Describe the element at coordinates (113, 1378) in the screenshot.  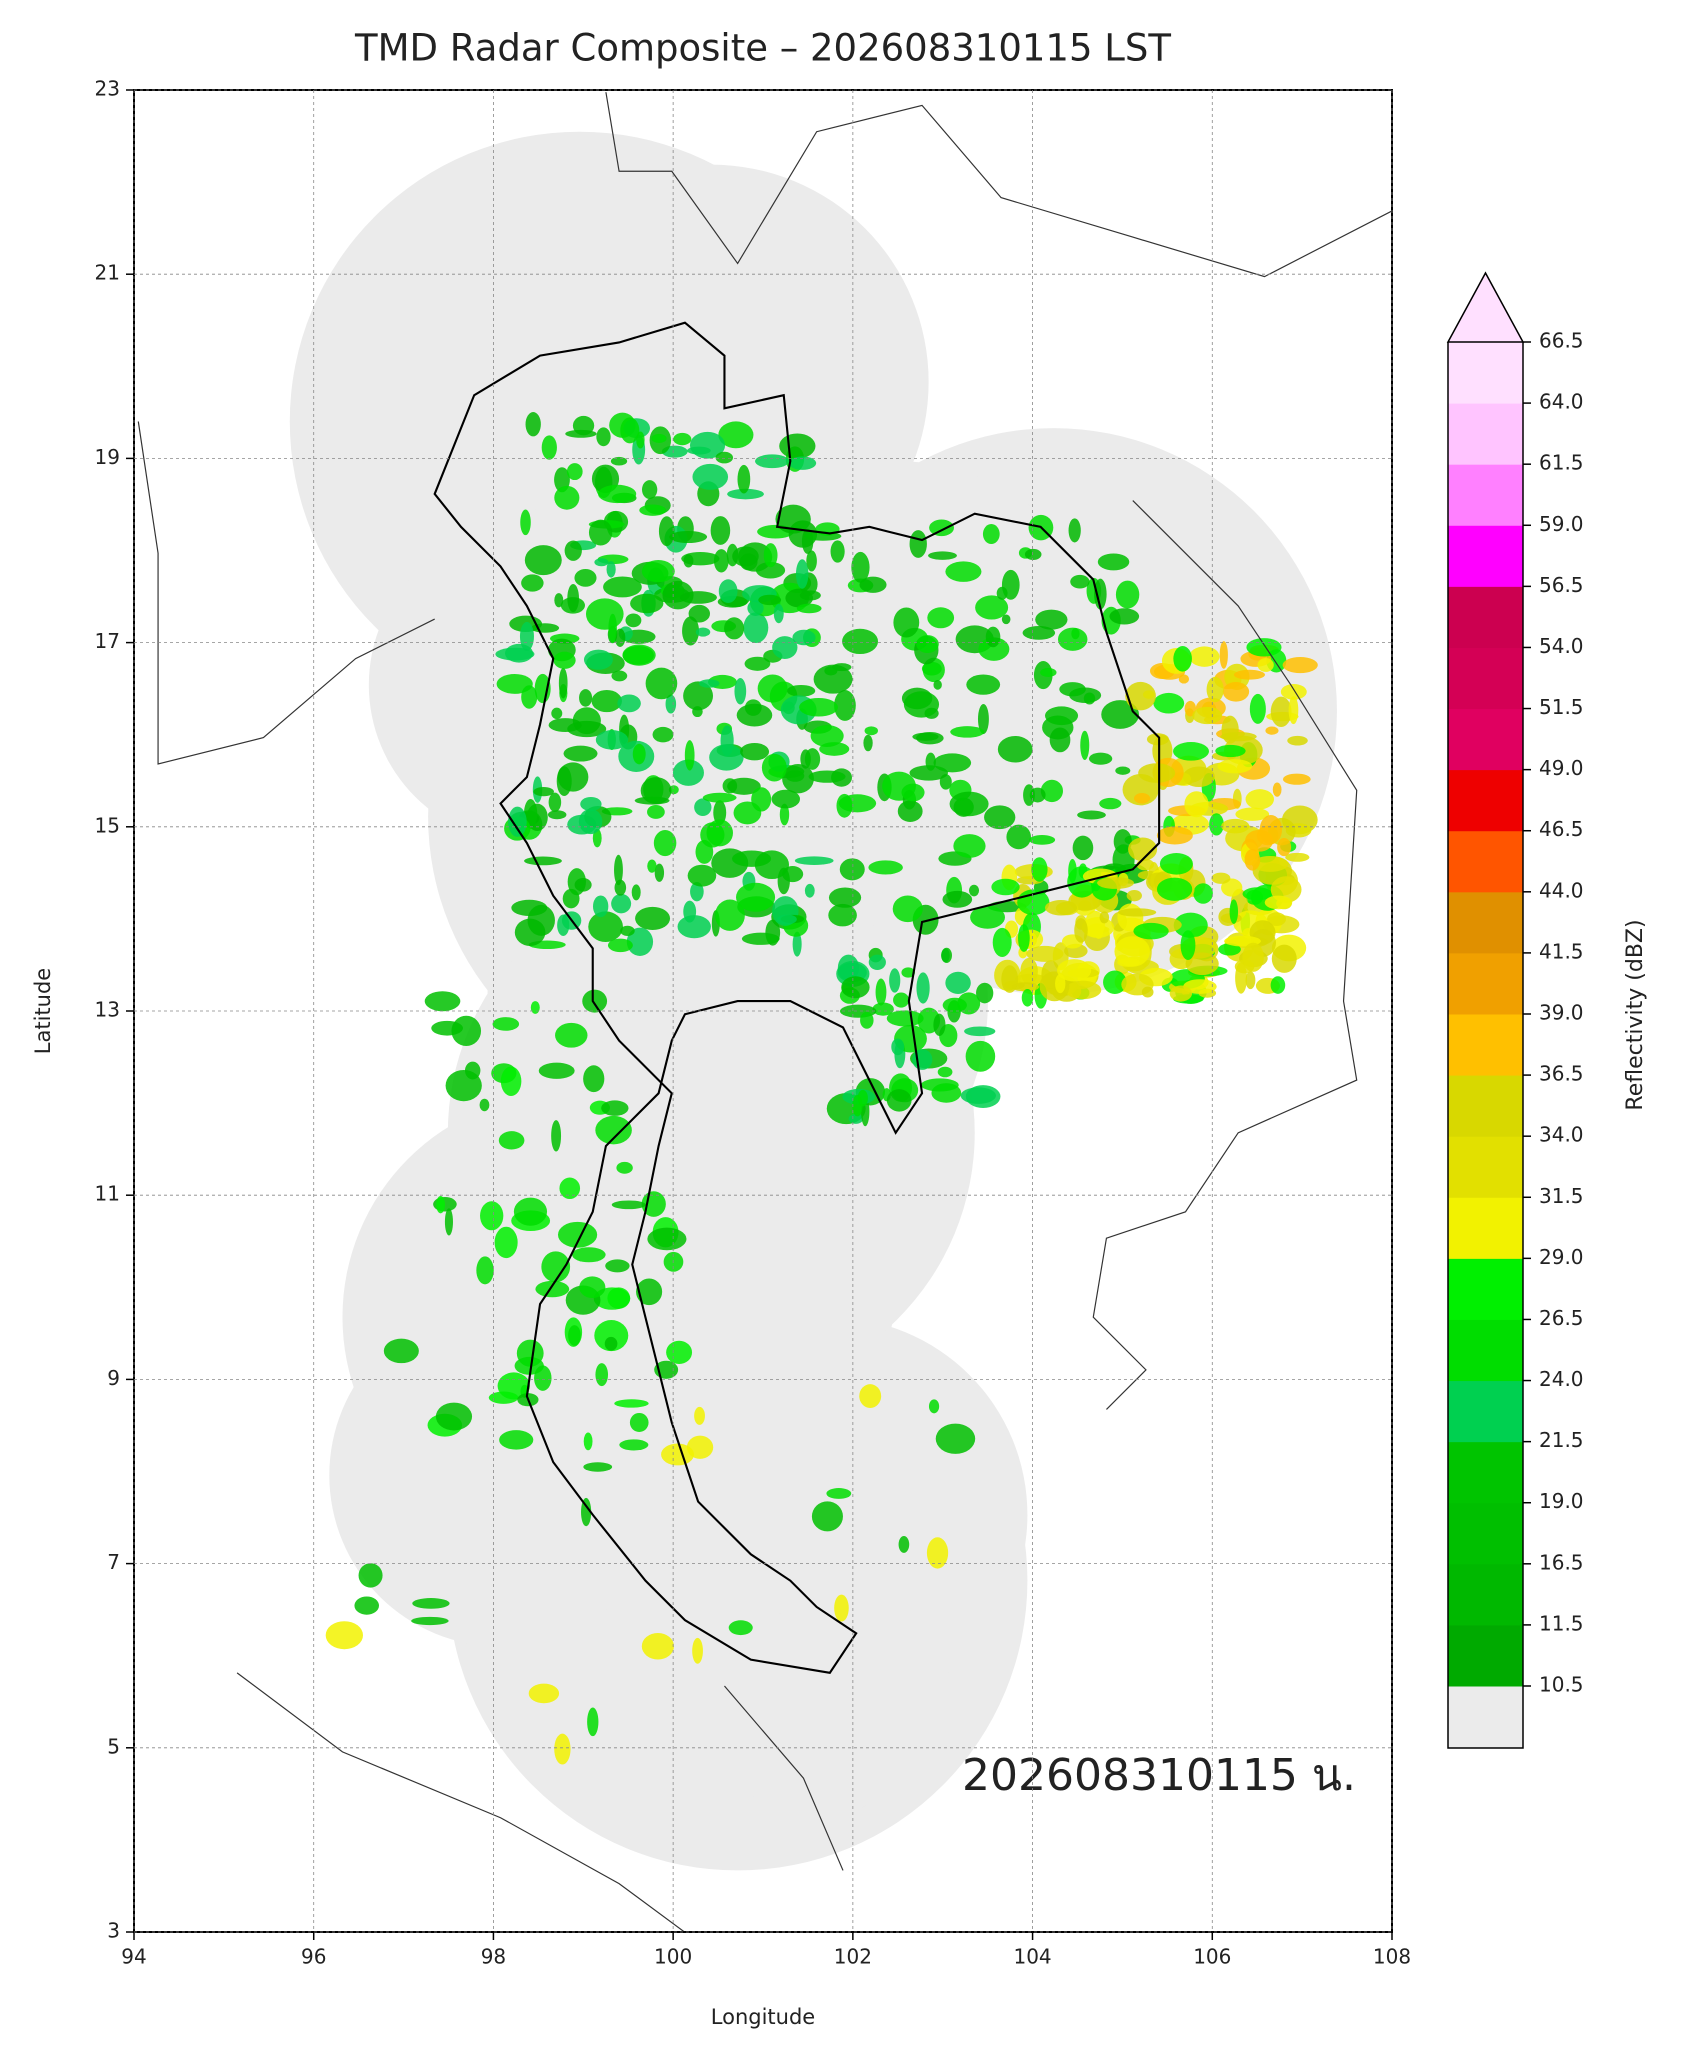
I see `y-tick-label: 9` at that location.